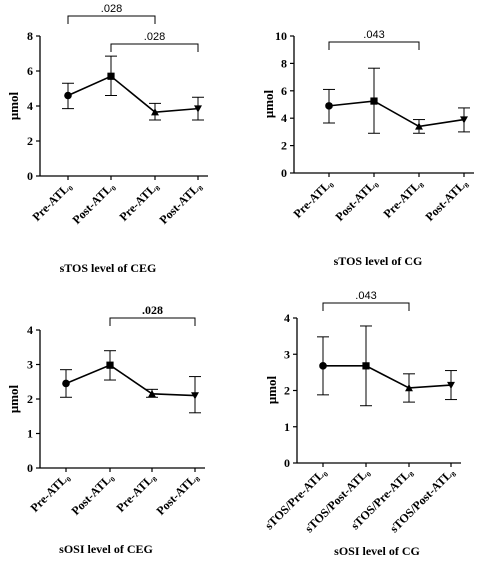 The image size is (498, 564). Describe the element at coordinates (281, 36) in the screenshot. I see `y-tick-label: 10` at that location.